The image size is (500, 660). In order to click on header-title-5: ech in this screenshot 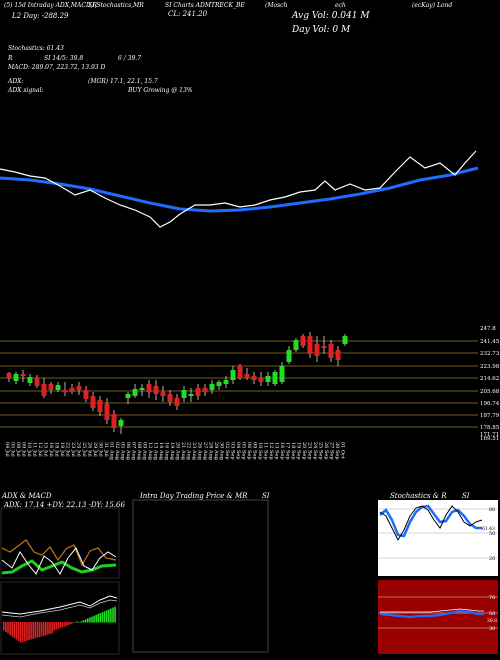, I will do `click(340, 5)`.